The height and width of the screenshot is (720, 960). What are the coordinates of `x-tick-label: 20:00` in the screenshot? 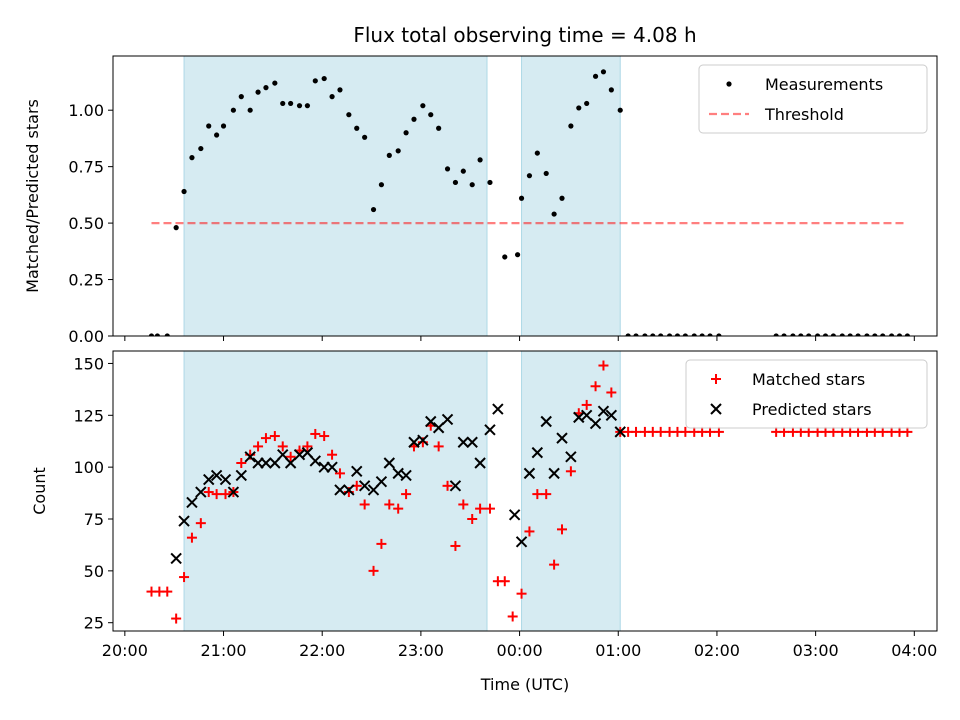 It's located at (125, 650).